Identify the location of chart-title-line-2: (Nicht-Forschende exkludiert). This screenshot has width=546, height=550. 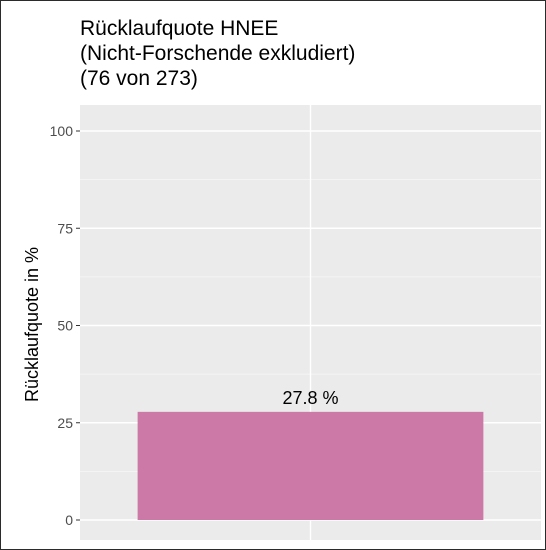
(218, 53).